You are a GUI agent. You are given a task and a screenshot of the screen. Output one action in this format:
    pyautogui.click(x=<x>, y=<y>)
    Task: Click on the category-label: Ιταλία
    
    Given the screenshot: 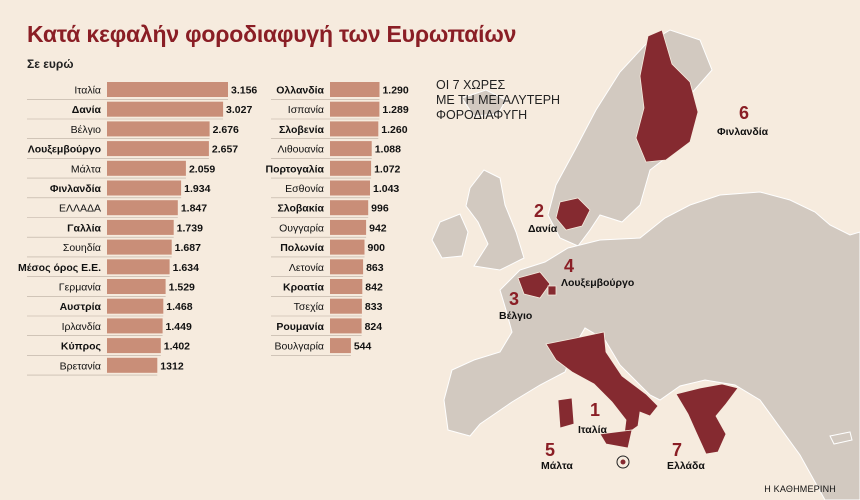 What is the action you would take?
    pyautogui.click(x=87, y=91)
    